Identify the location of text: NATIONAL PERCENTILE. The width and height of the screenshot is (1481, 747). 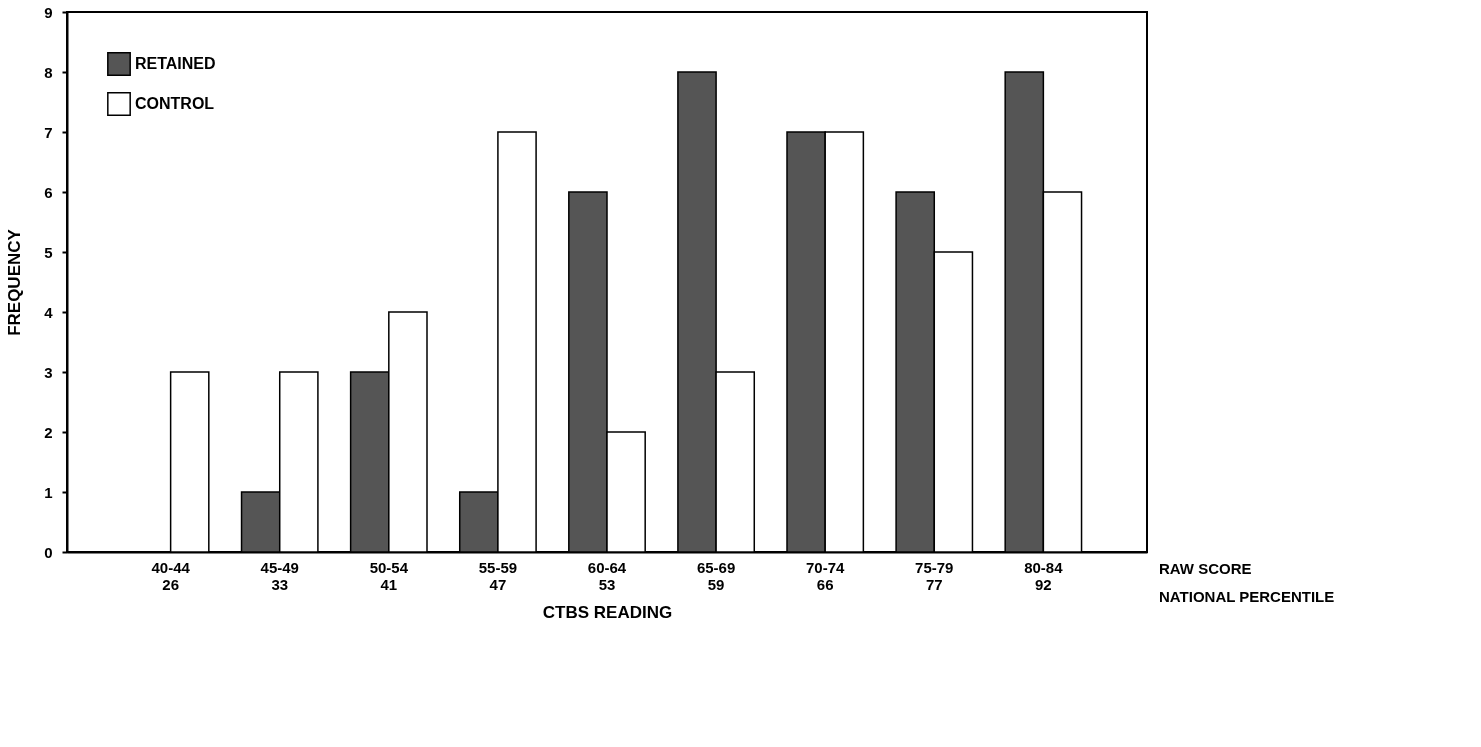
(1247, 596).